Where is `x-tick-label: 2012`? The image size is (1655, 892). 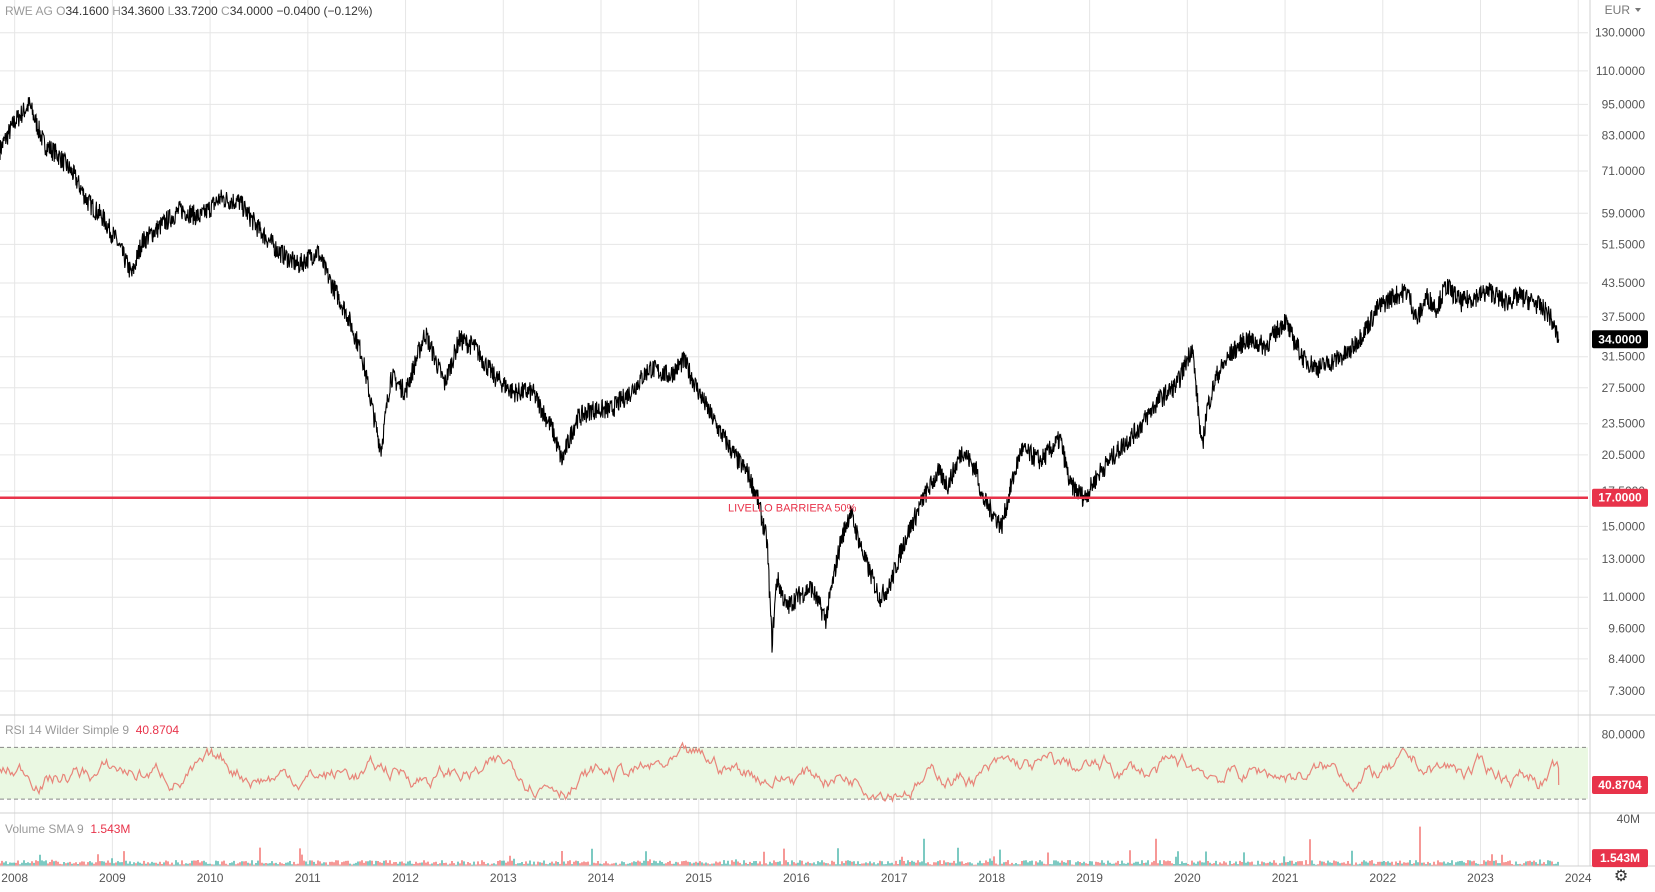
x-tick-label: 2012 is located at coordinates (405, 878).